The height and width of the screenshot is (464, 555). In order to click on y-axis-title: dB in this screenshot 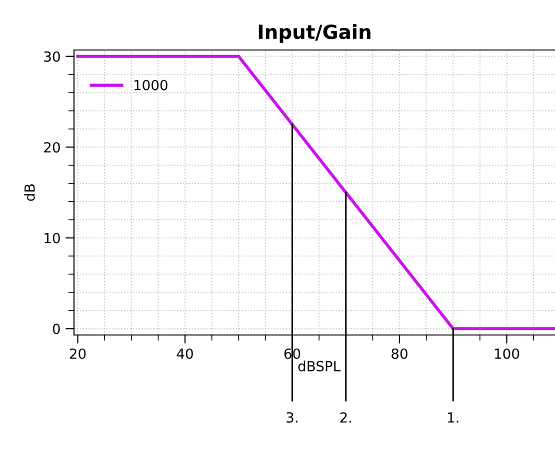, I will do `click(29, 192)`.